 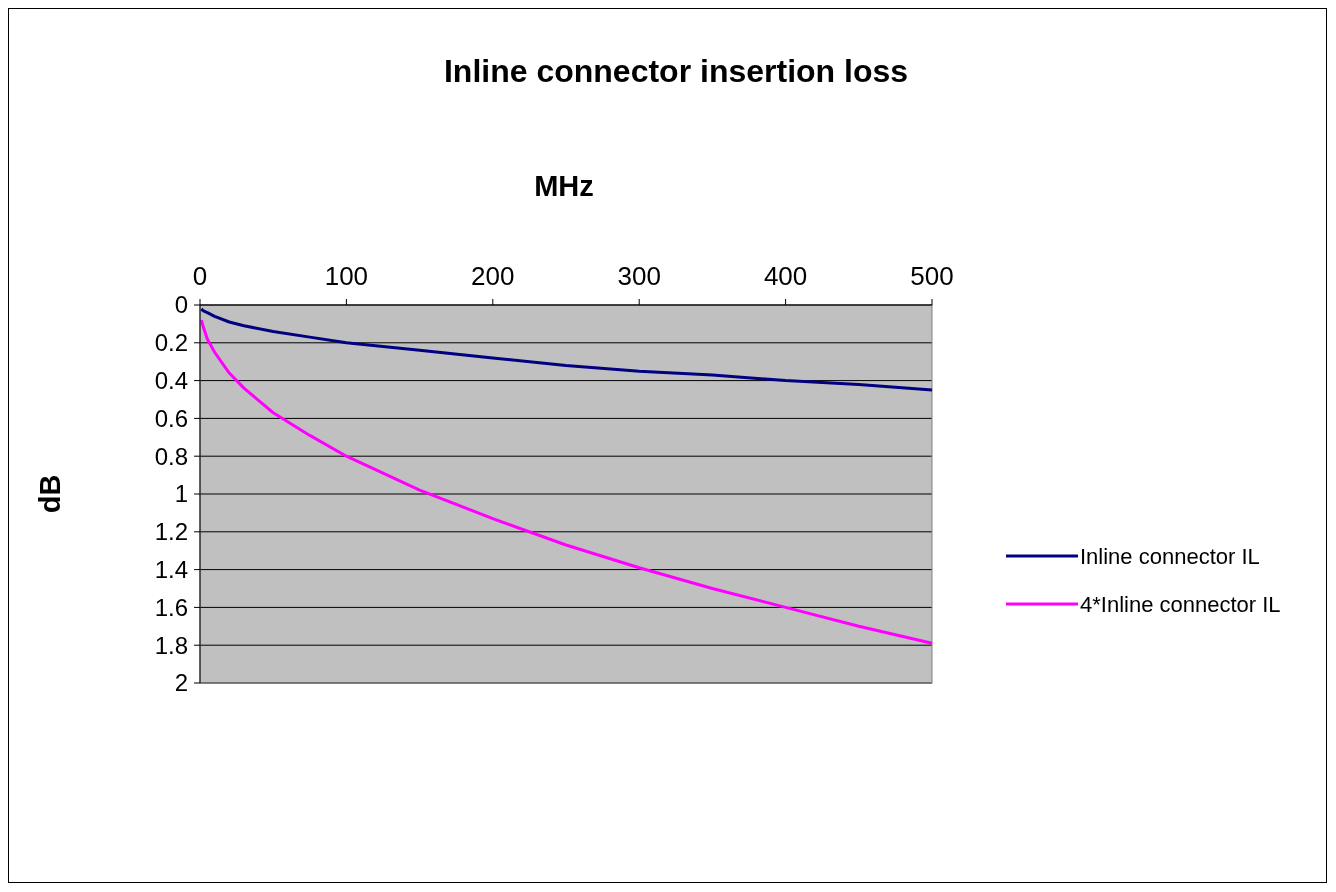 What do you see at coordinates (171, 532) in the screenshot?
I see `y-tick-label: 1.2` at bounding box center [171, 532].